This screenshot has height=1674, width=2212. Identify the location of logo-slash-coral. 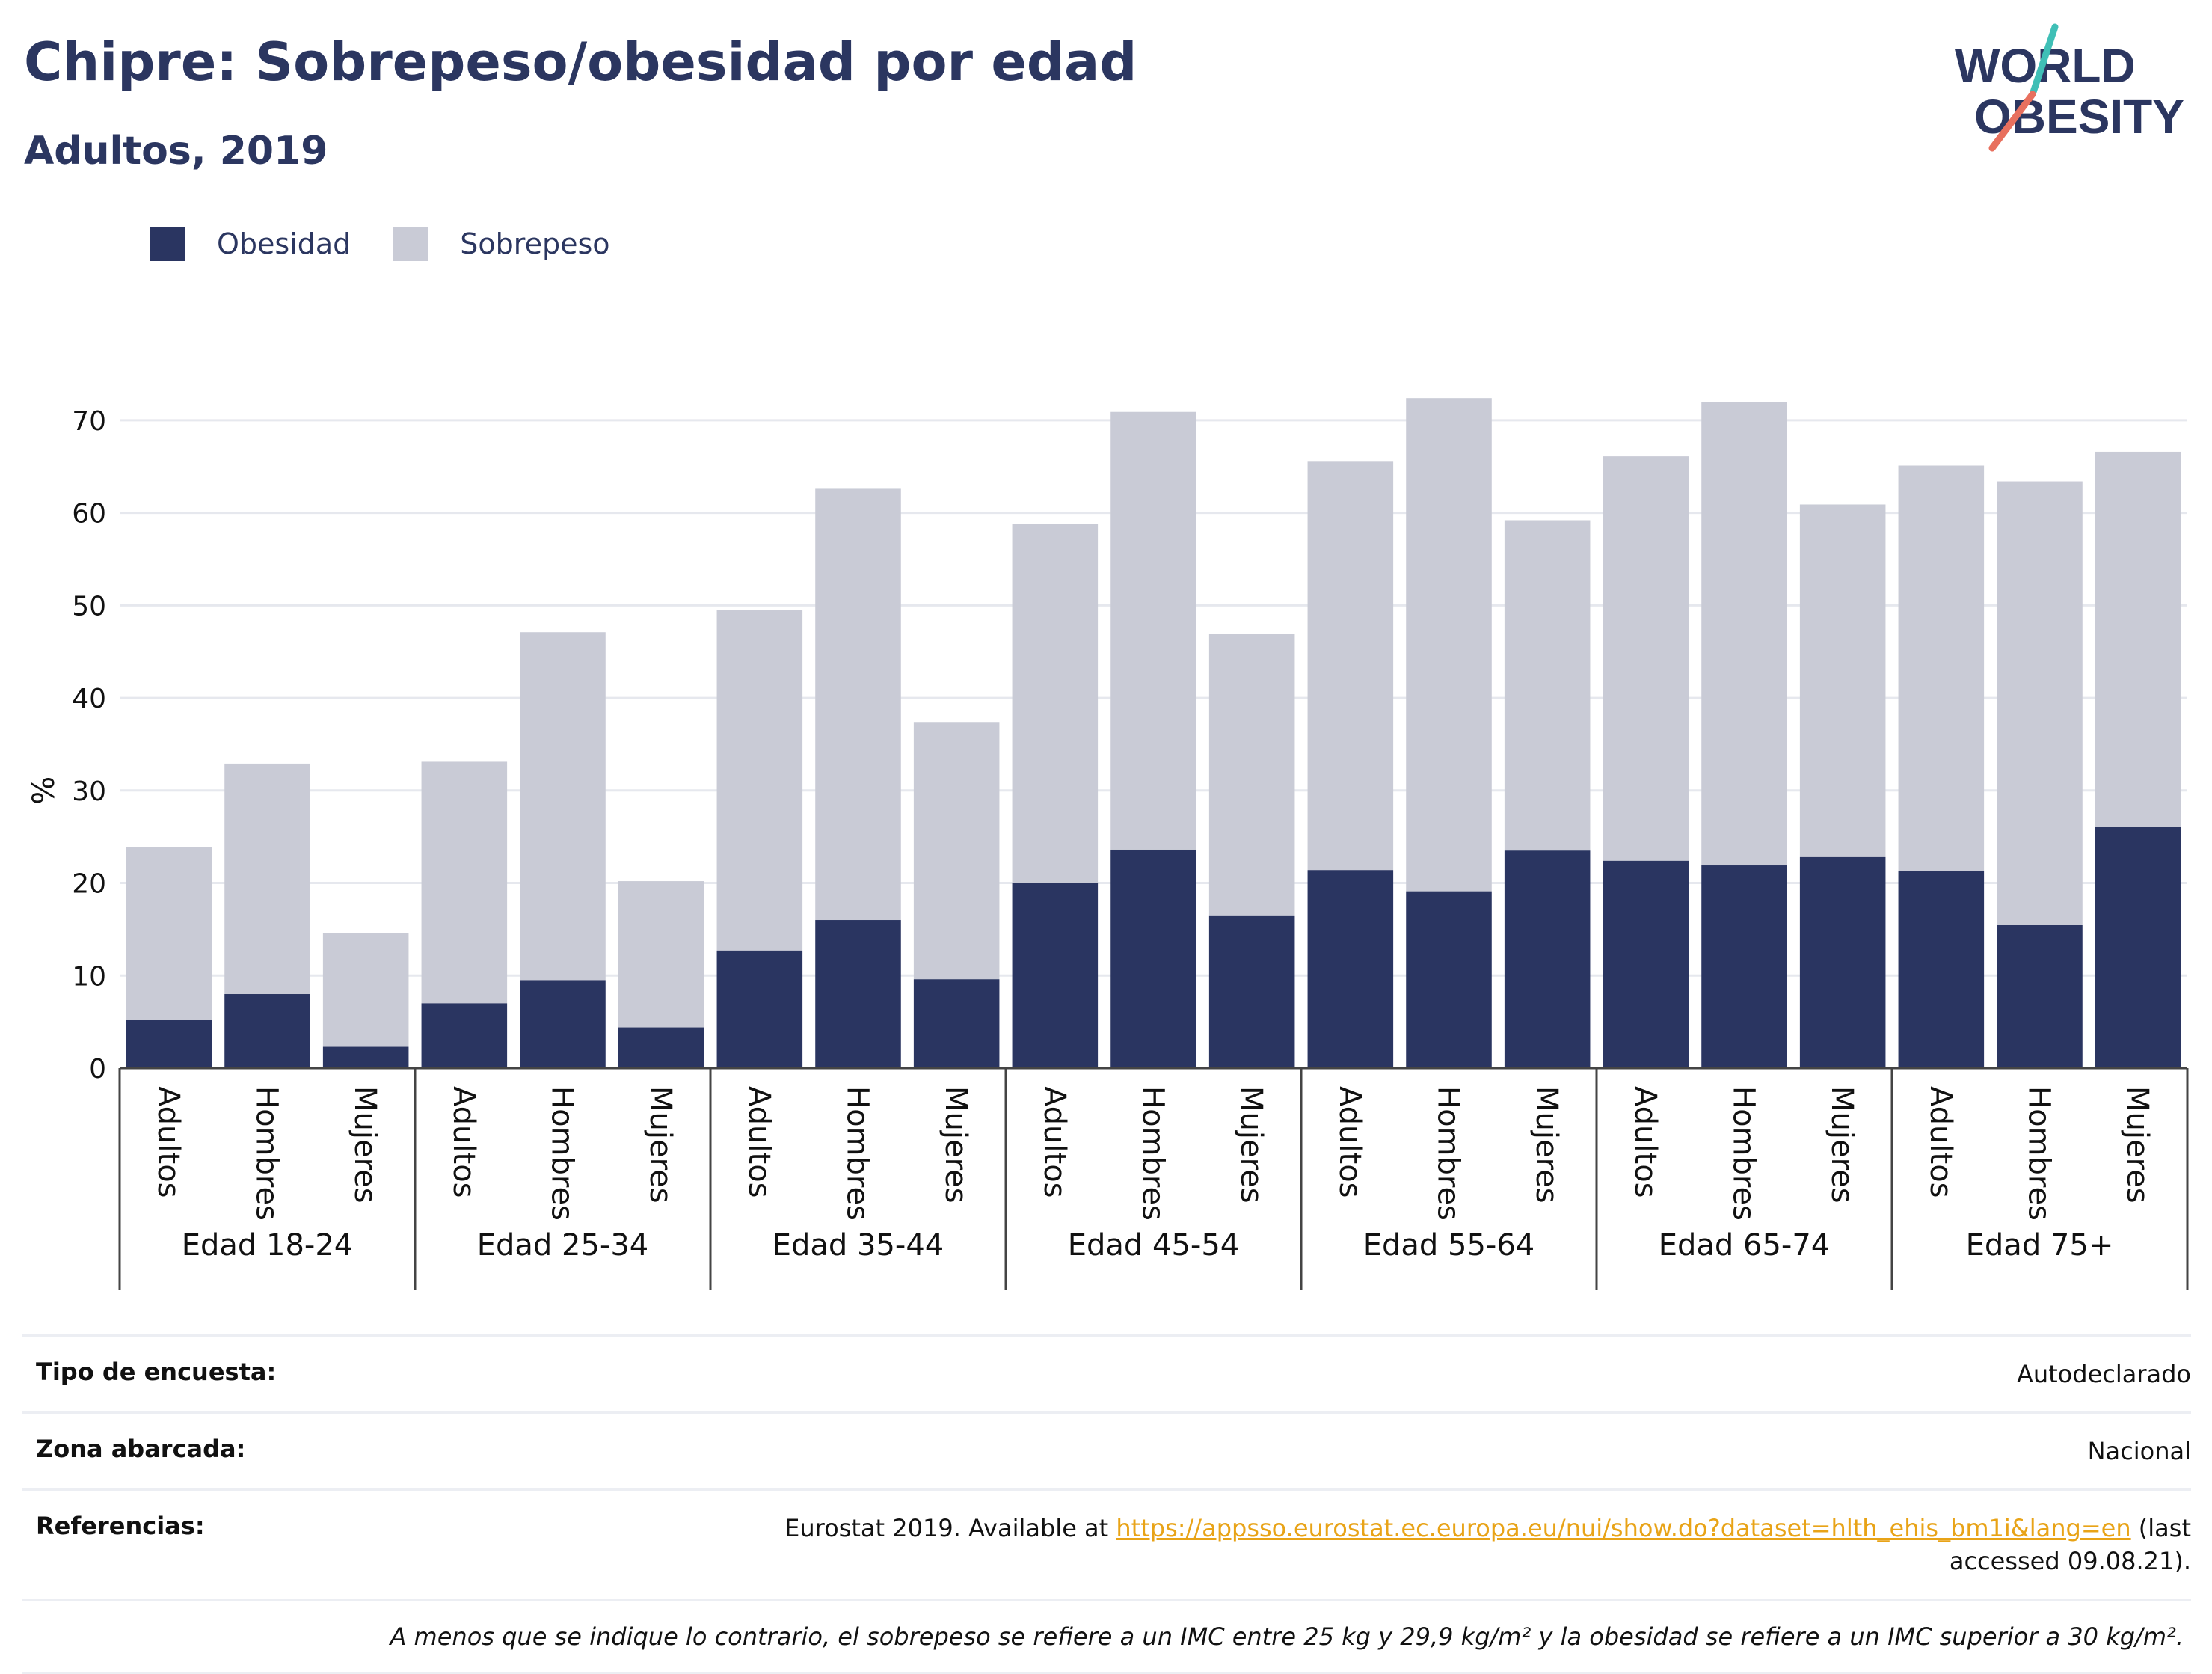
(2012, 122).